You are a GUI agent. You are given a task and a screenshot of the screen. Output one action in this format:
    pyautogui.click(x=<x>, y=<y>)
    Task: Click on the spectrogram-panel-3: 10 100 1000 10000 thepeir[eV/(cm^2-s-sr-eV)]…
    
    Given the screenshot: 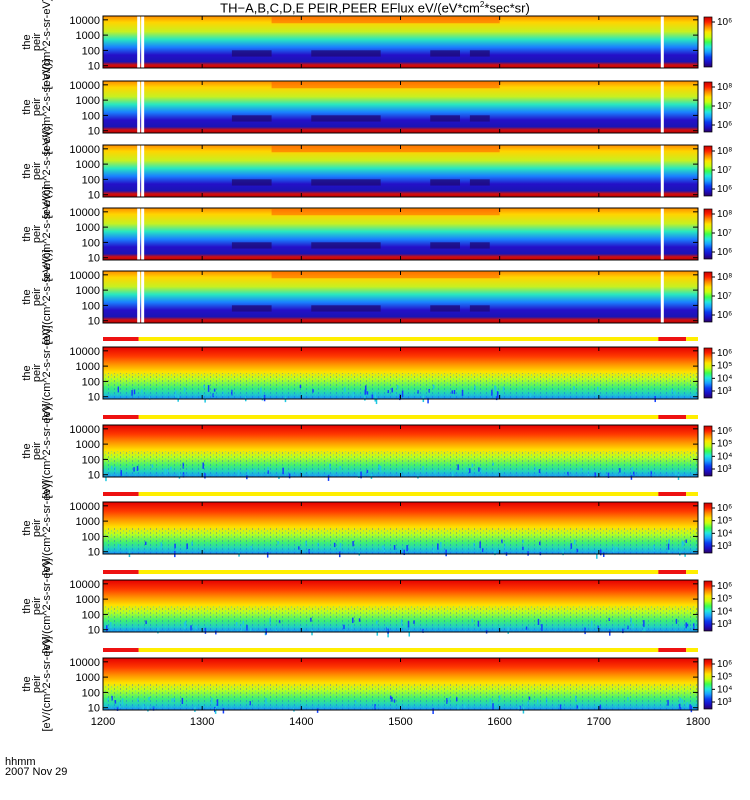 What is the action you would take?
    pyautogui.click(x=376, y=171)
    